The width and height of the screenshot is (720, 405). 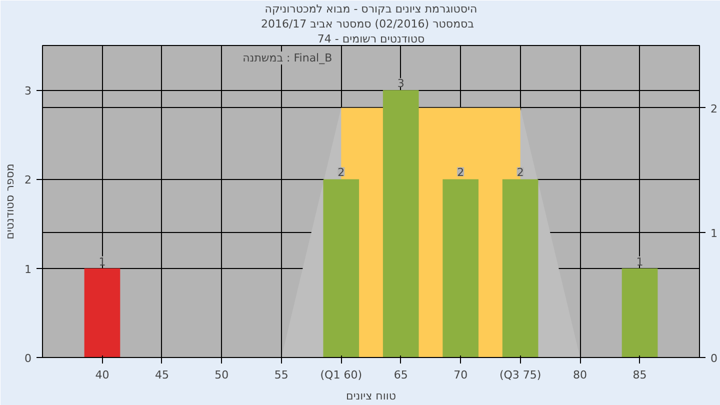 I want to click on data-label: 3, so click(x=400, y=83).